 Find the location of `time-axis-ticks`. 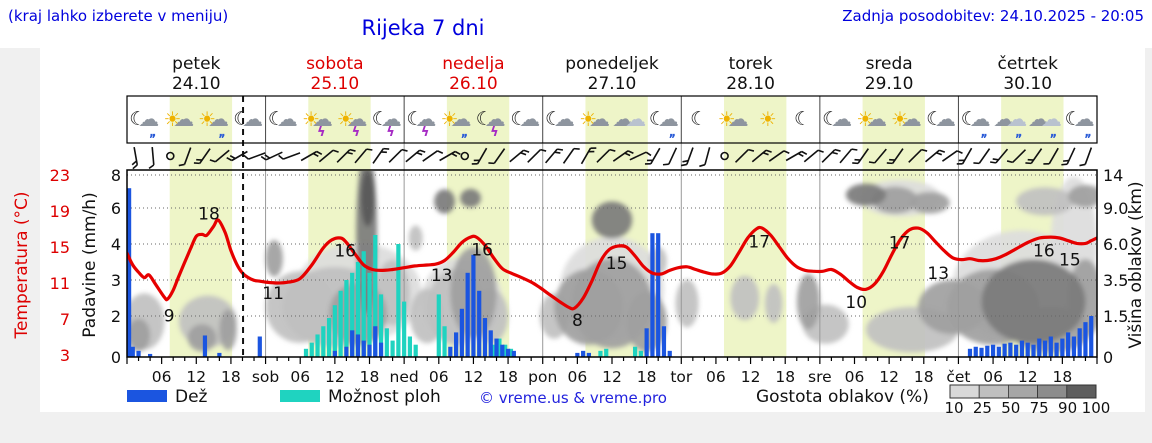

time-axis-ticks is located at coordinates (612, 360).